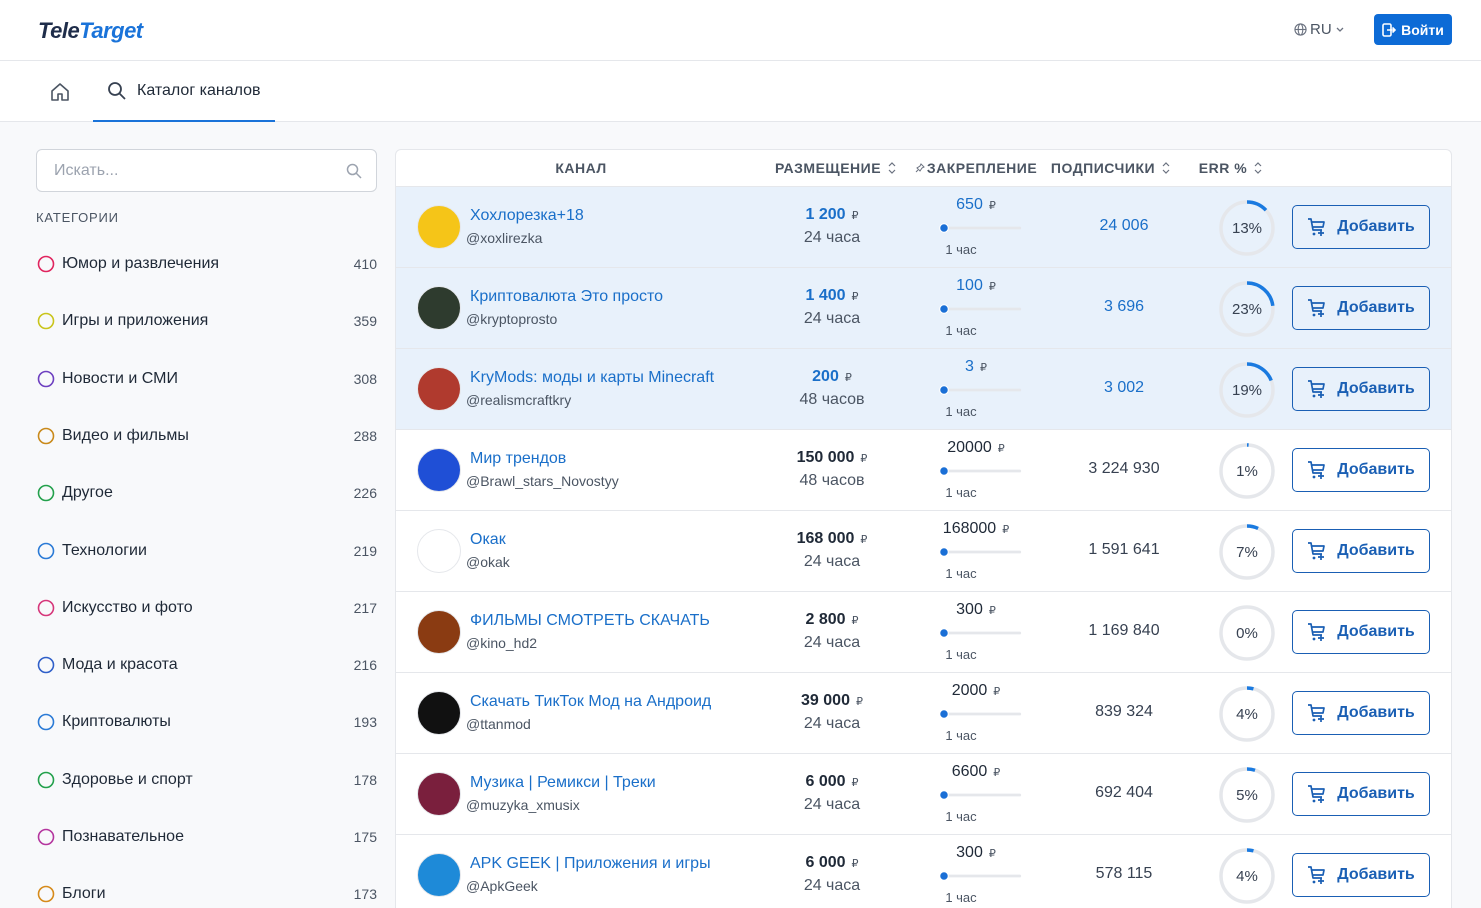 Image resolution: width=1481 pixels, height=908 pixels. What do you see at coordinates (365, 779) in the screenshot?
I see `category-count: 178` at bounding box center [365, 779].